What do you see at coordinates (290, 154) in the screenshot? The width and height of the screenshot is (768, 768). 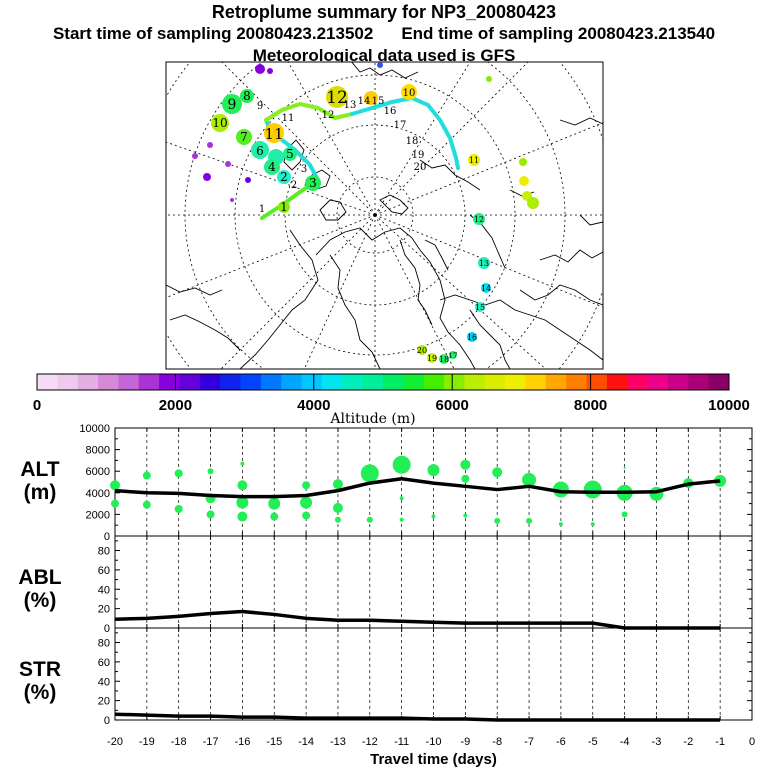 I see `svg-text: 5` at bounding box center [290, 154].